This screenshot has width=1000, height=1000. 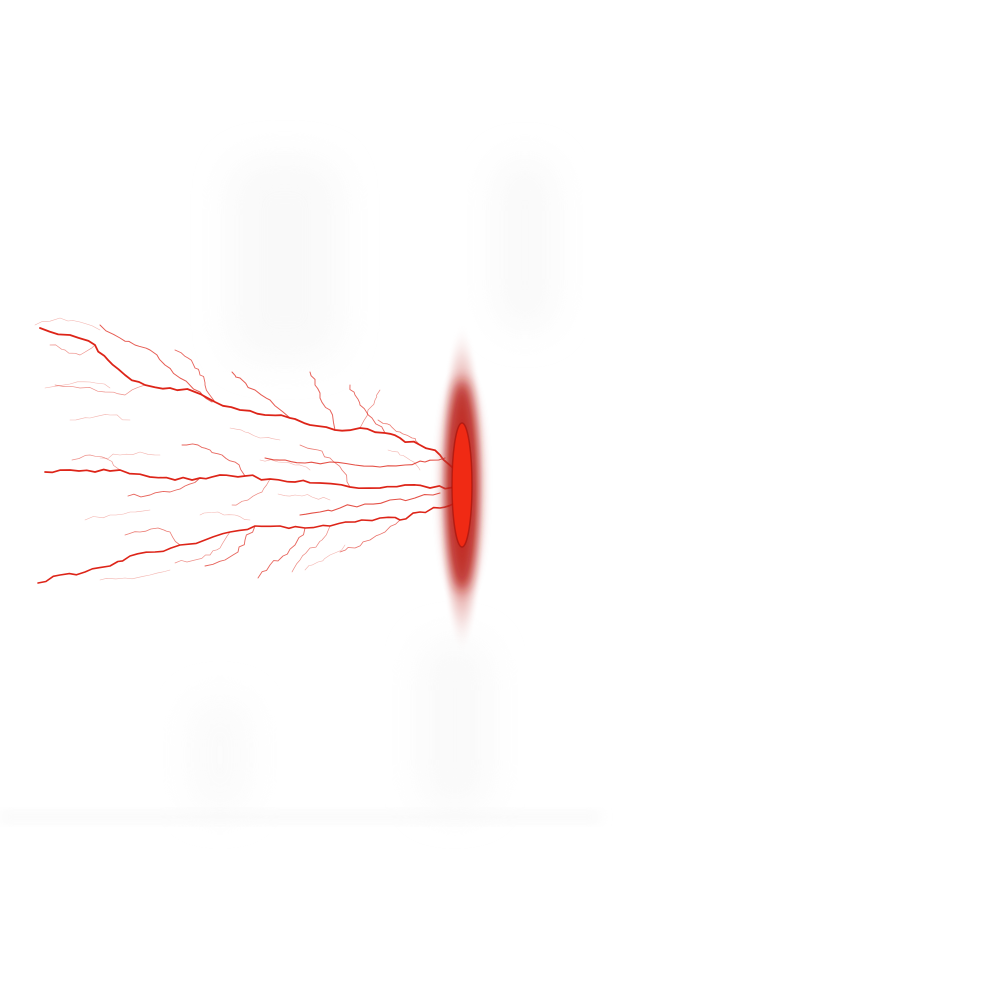 I want to click on red-glow-slit, so click(x=462, y=488).